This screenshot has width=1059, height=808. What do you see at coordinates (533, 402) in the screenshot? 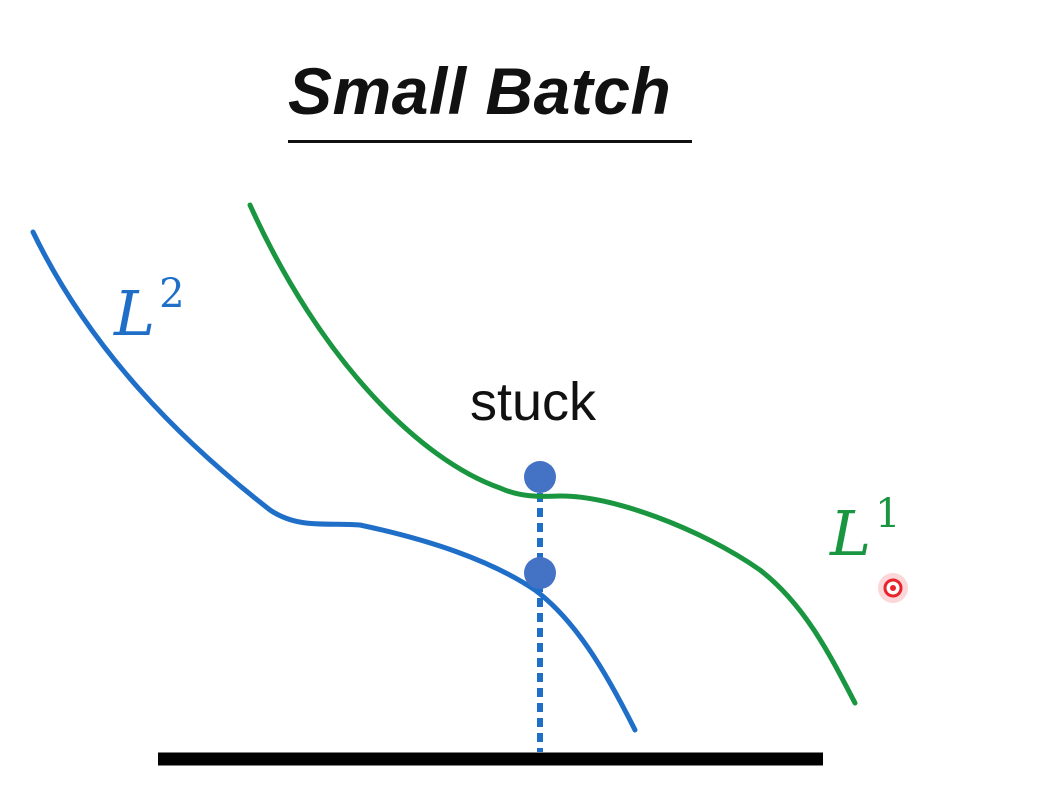
I see `stuck-annotation: stuck` at bounding box center [533, 402].